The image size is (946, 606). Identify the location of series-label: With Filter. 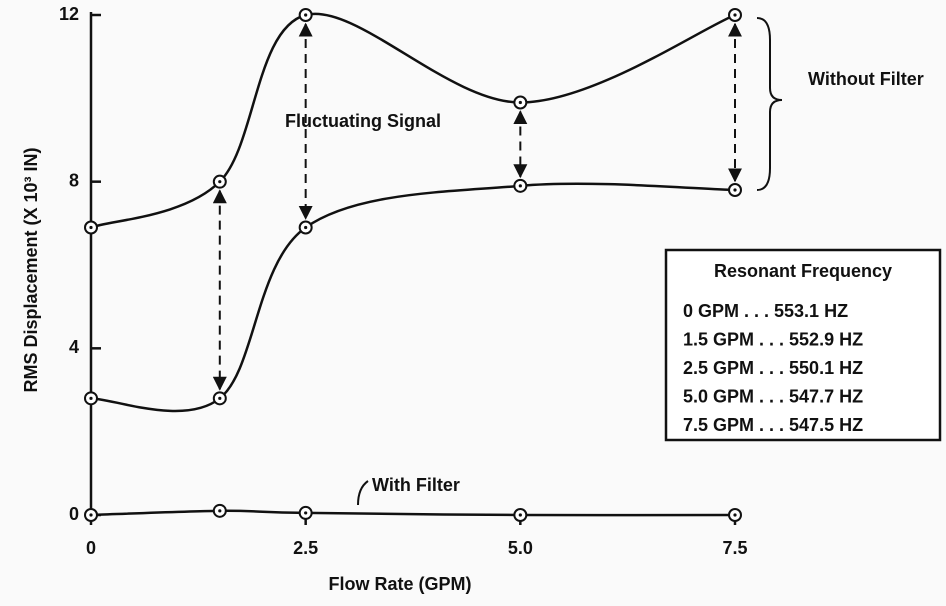
(416, 485).